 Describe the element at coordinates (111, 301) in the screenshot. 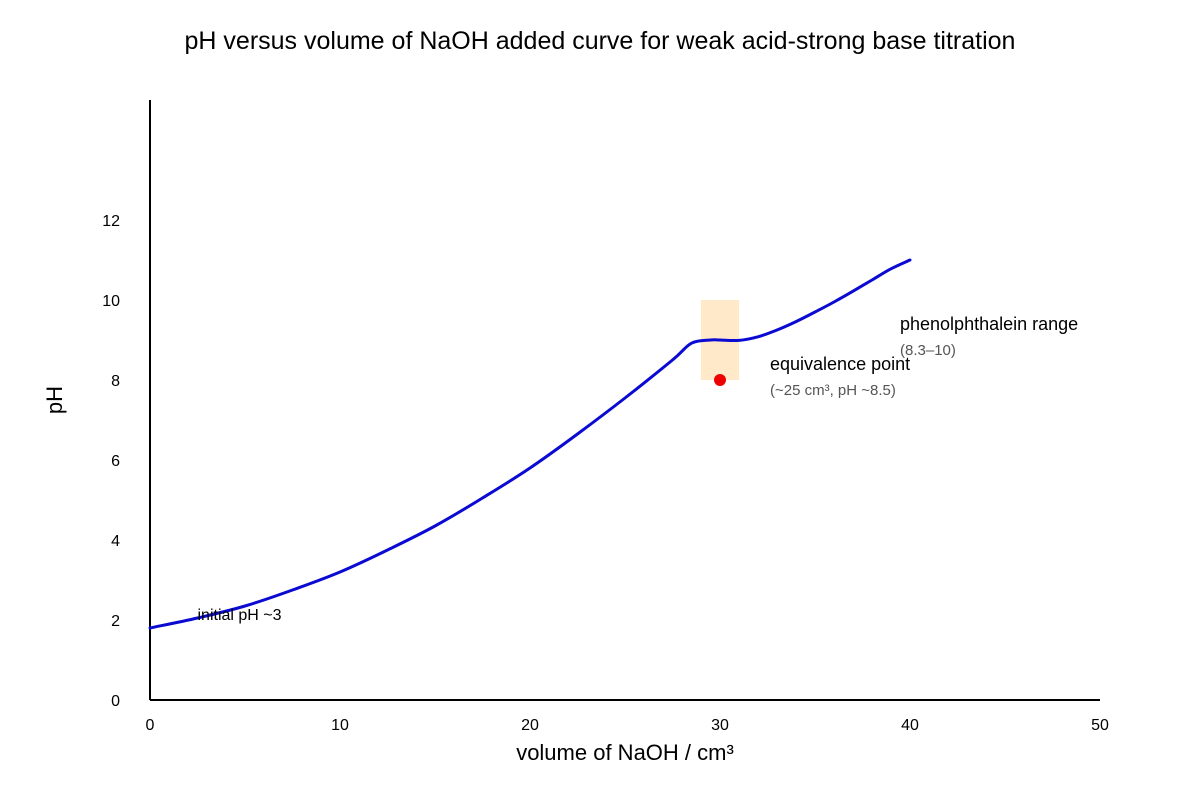

I see `y-tick-label: 10` at that location.